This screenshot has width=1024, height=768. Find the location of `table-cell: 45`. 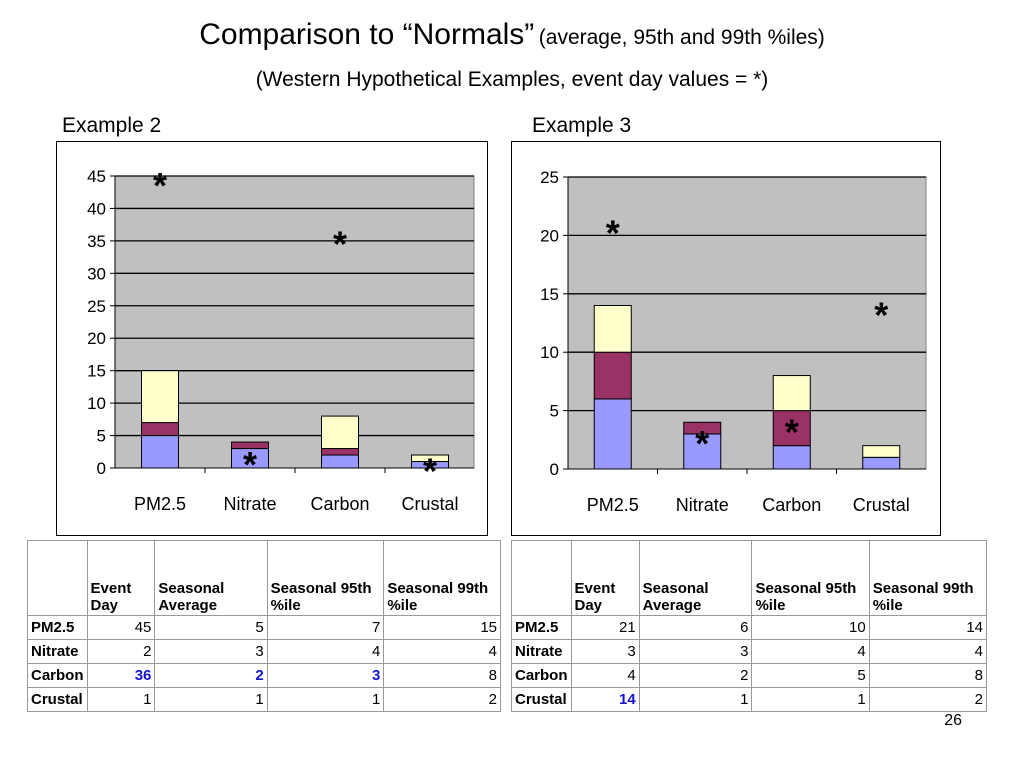

table-cell: 45 is located at coordinates (121, 627).